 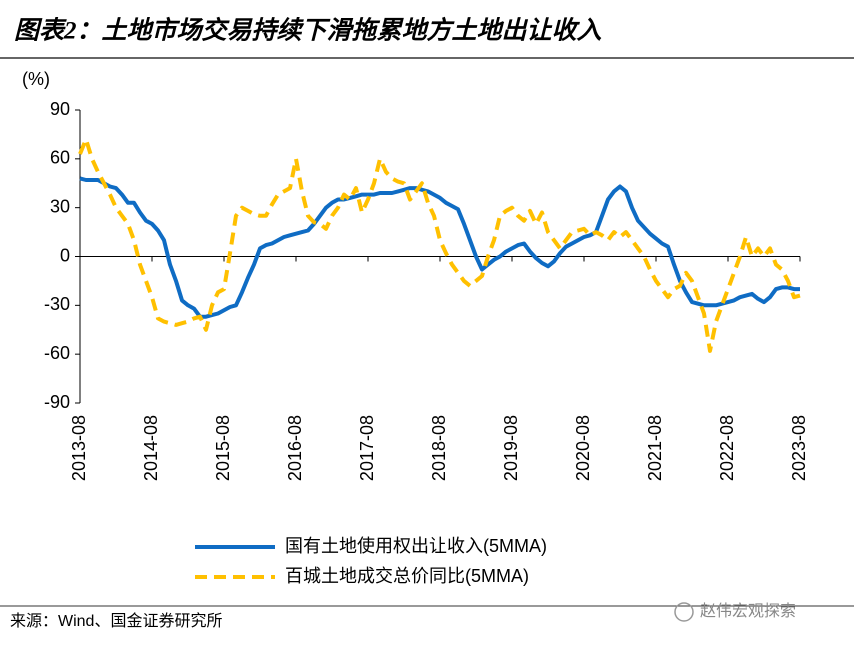 What do you see at coordinates (727, 448) in the screenshot?
I see `x-tick-label: 2022-08` at bounding box center [727, 448].